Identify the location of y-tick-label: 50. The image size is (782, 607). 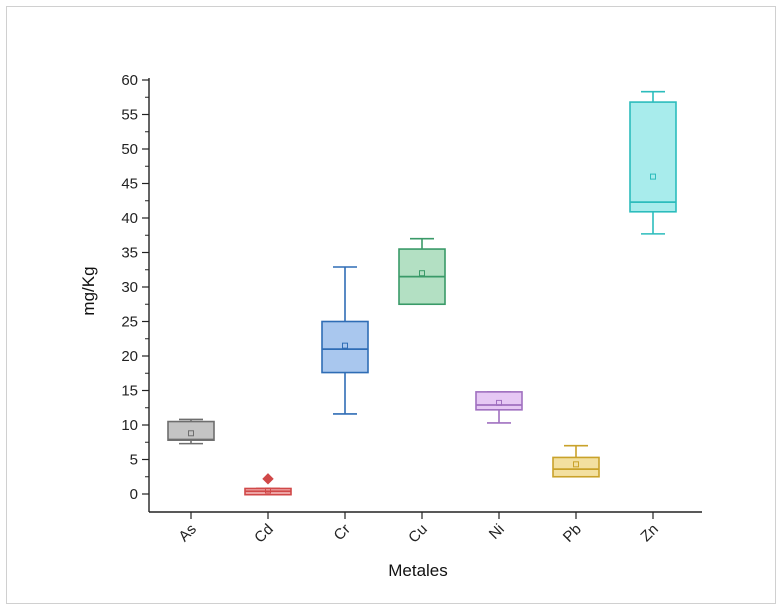
(129, 149).